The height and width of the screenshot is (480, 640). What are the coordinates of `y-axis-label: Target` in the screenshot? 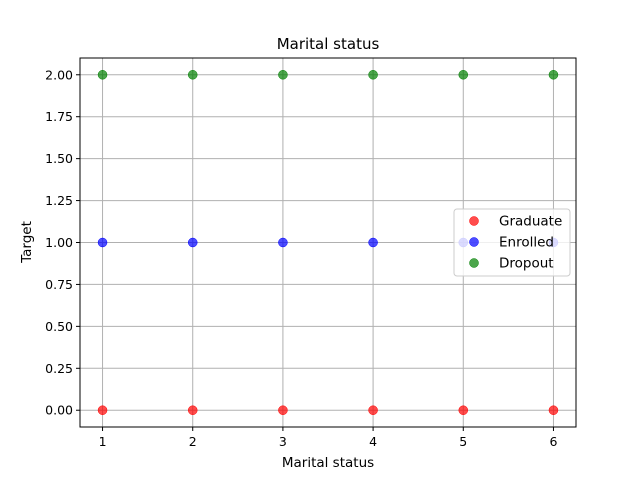 It's located at (27, 242).